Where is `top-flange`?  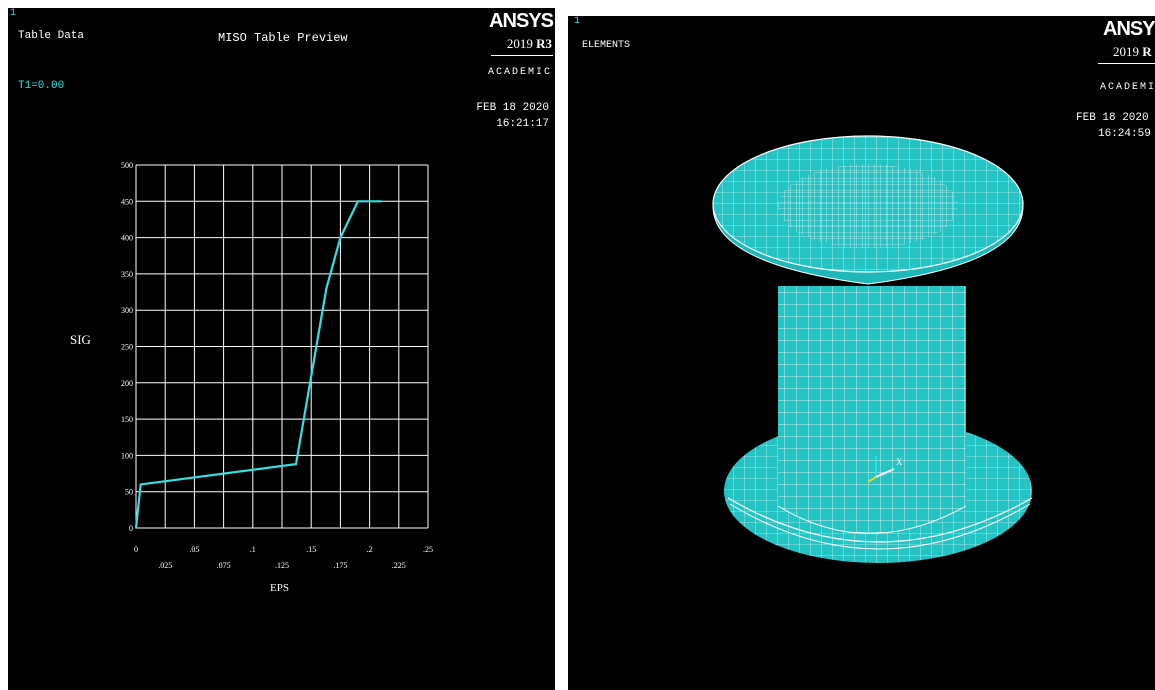
top-flange is located at coordinates (868, 210).